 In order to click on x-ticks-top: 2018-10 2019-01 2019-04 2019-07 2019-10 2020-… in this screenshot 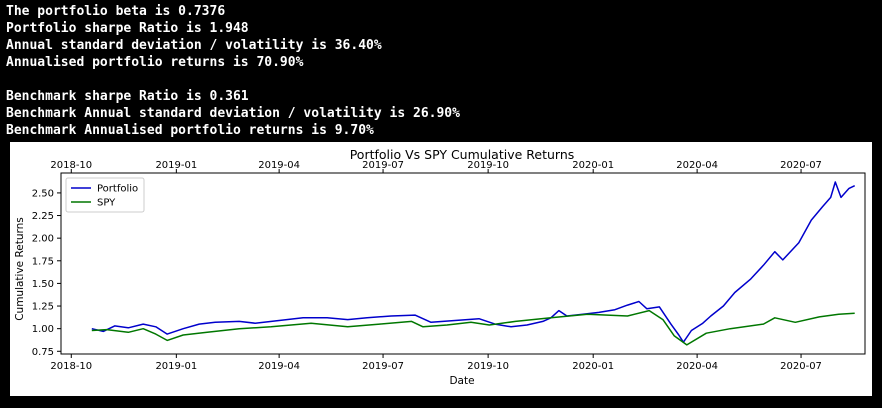, I will do `click(436, 166)`.